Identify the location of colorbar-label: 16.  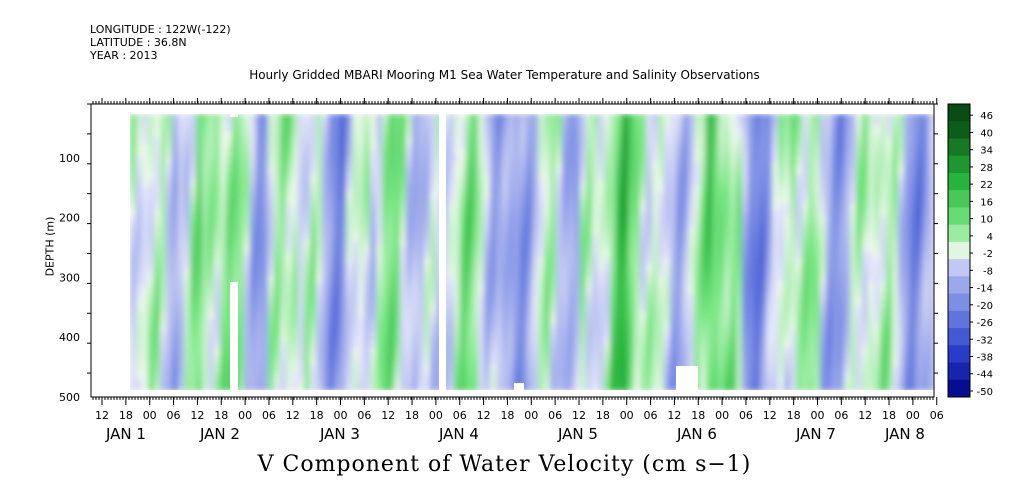
(986, 202).